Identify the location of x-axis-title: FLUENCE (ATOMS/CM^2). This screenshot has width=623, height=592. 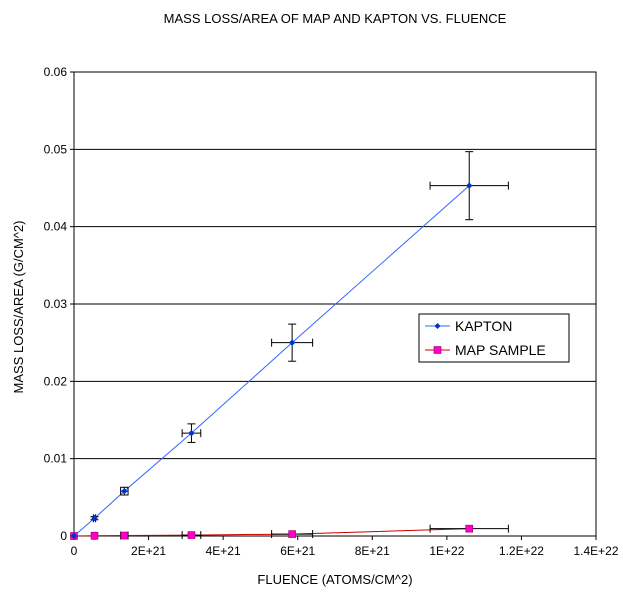
(334, 579).